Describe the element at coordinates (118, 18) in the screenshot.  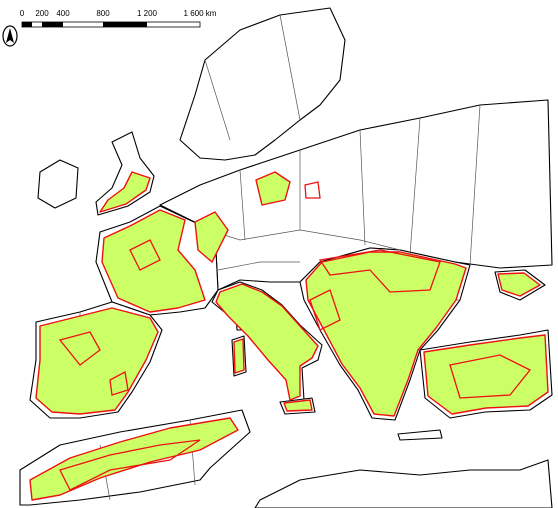
I see `scale-bar: 0 200 400 800 1 200 1 600 km` at that location.